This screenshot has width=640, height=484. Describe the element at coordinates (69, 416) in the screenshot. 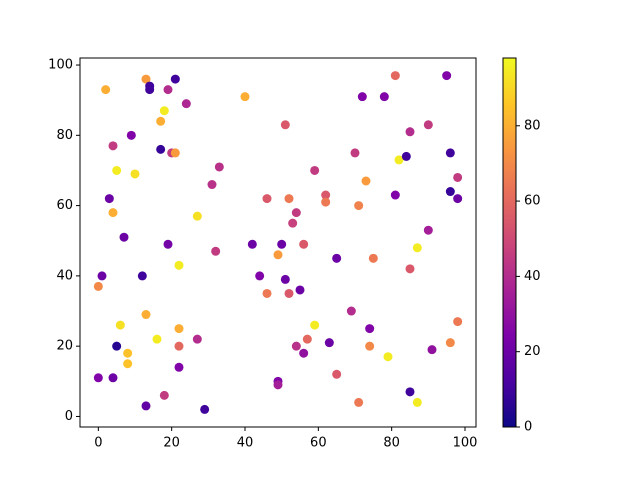

I see `y-tick-label: 0` at that location.